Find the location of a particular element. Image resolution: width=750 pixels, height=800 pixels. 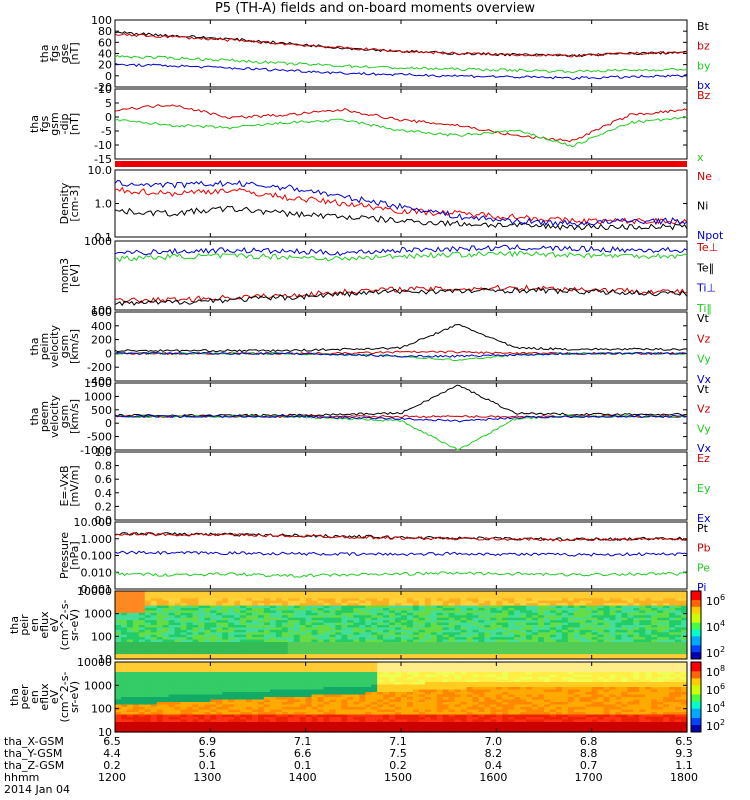

footer-row-label: tha_X-GSM is located at coordinates (34, 741).